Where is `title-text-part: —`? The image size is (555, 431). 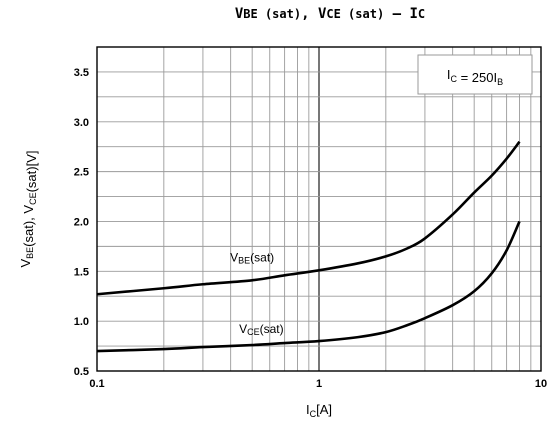
title-text-part: — is located at coordinates (396, 14).